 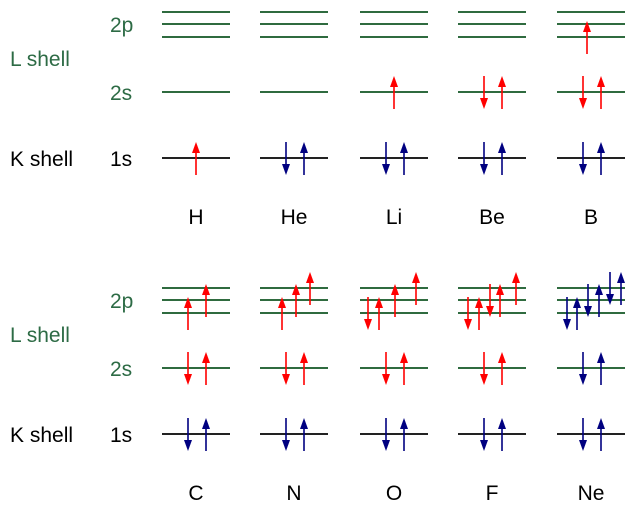 I want to click on element-symbol-he: He, so click(x=294, y=217).